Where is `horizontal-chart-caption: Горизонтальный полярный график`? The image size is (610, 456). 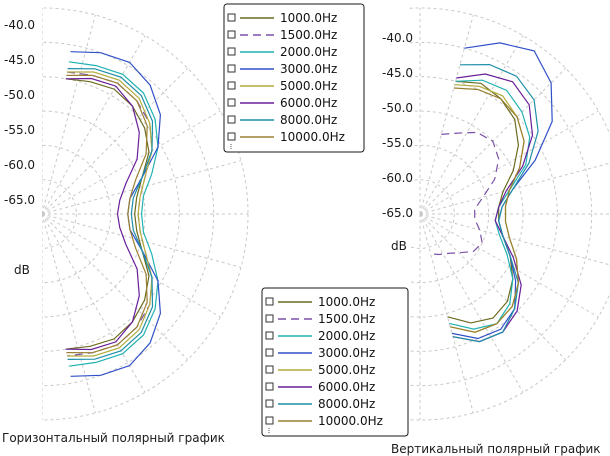 horizontal-chart-caption: Горизонтальный полярный график is located at coordinates (113, 438).